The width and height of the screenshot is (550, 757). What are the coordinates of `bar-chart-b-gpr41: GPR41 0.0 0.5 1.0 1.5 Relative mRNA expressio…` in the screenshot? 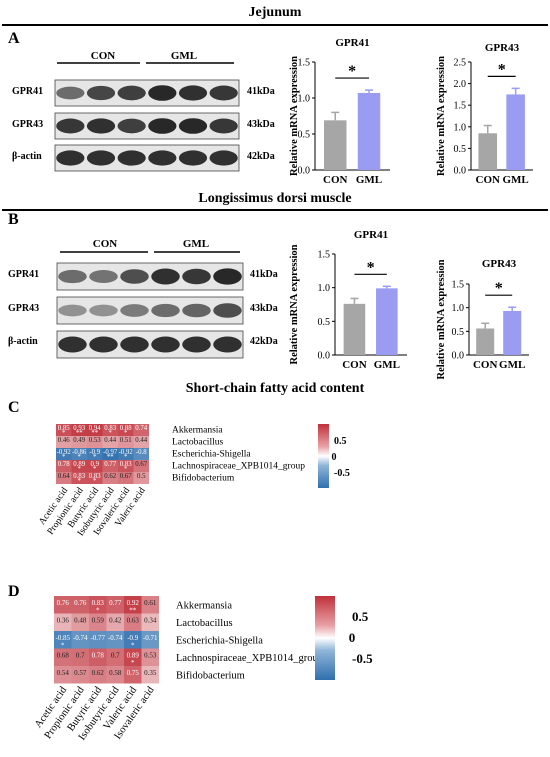 It's located at (348, 300).